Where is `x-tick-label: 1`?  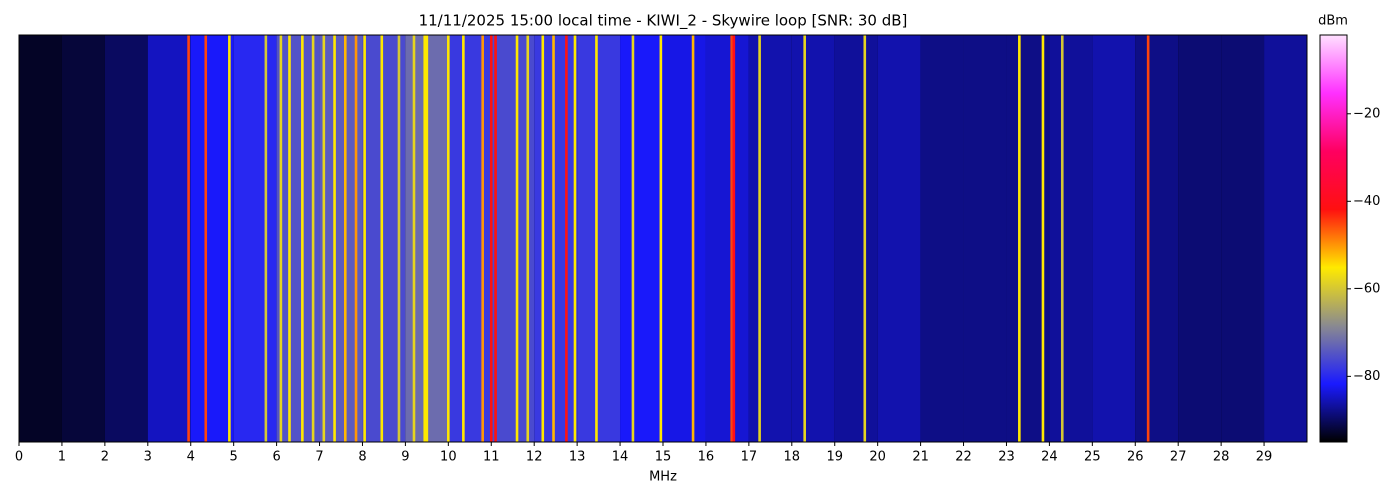 x-tick-label: 1 is located at coordinates (62, 457).